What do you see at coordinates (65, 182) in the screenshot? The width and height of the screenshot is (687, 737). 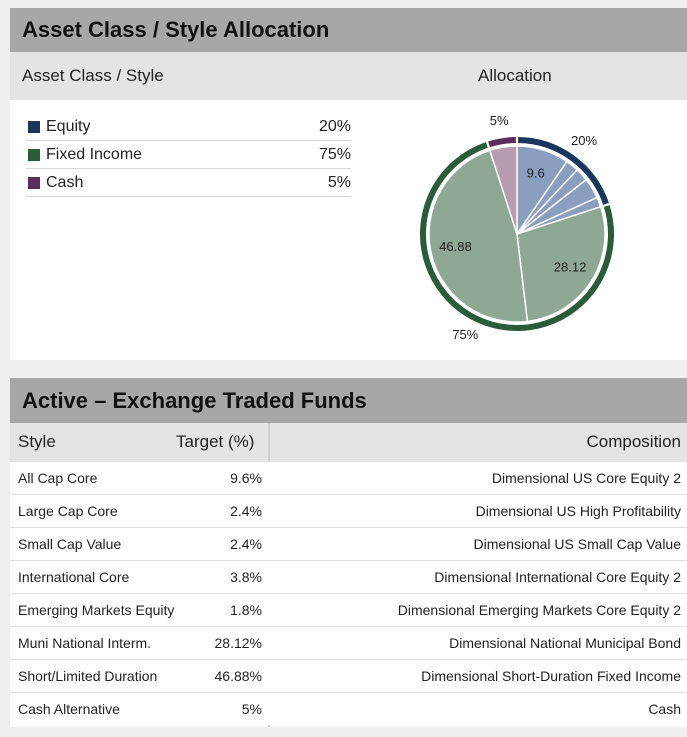 I see `legend-label: Cash` at bounding box center [65, 182].